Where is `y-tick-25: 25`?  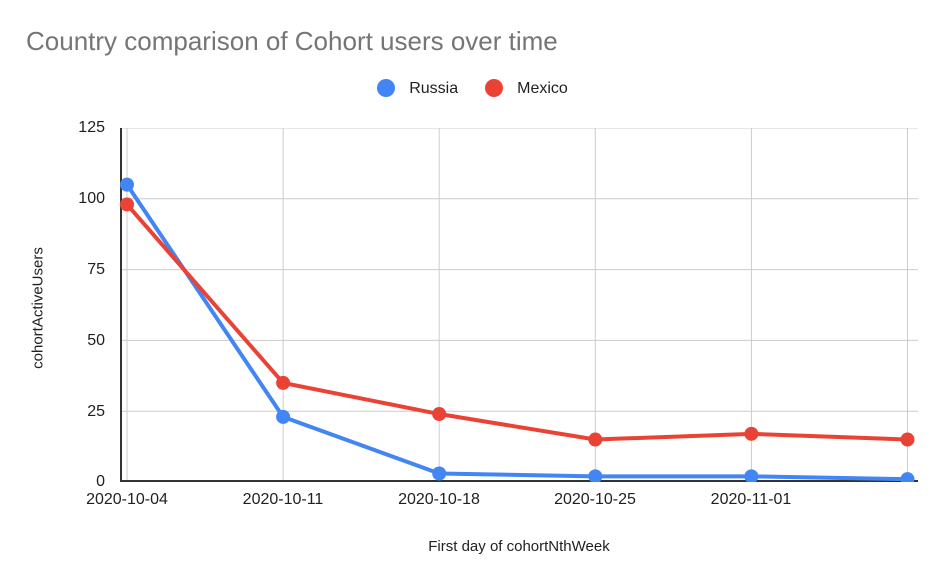 y-tick-25: 25 is located at coordinates (96, 411).